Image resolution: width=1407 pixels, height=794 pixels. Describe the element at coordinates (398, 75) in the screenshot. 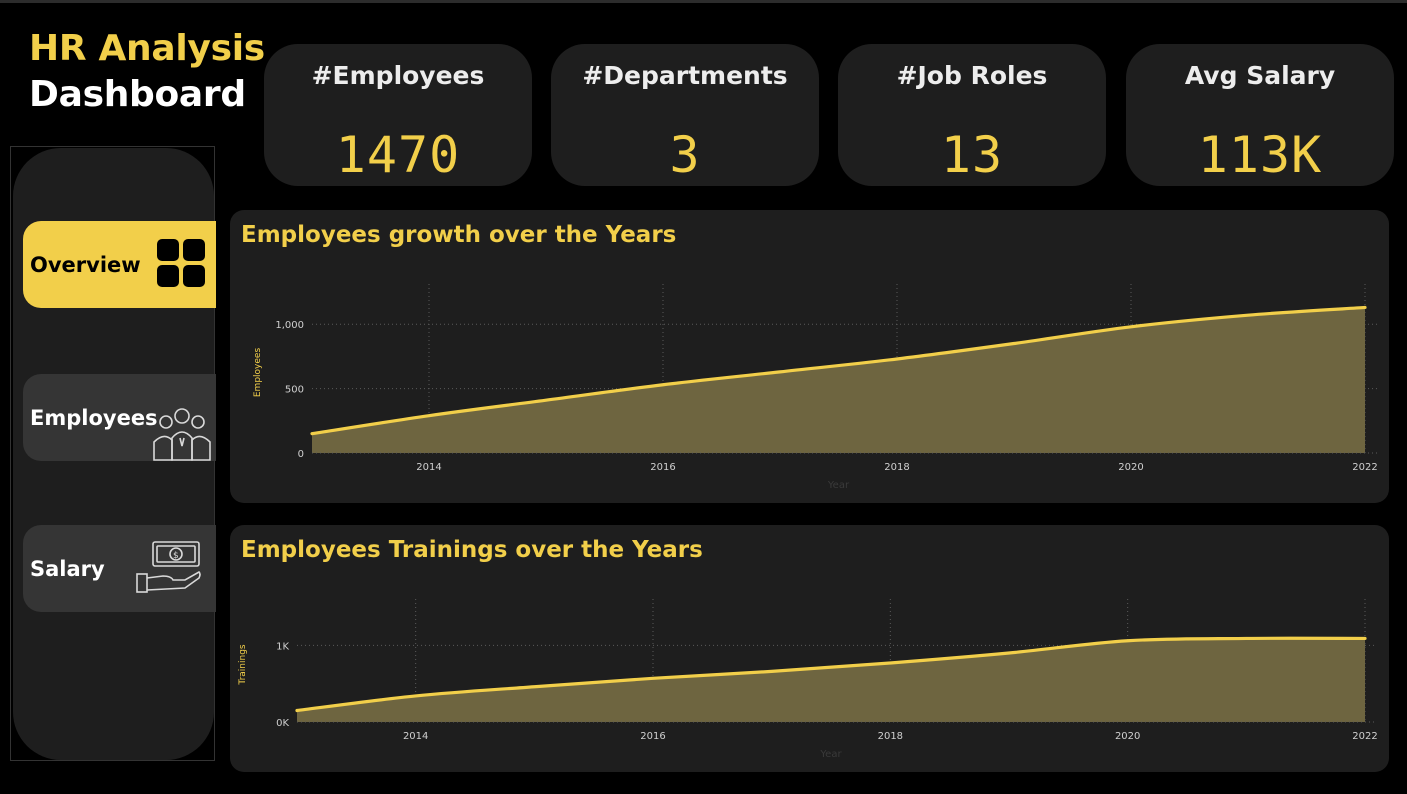

I see `kpi-label: #Employees` at that location.